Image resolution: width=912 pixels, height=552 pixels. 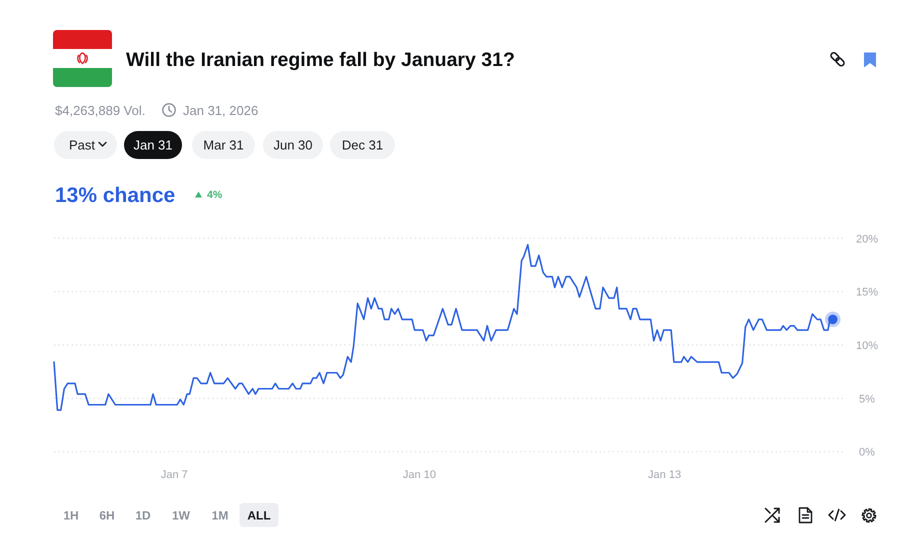 What do you see at coordinates (867, 346) in the screenshot?
I see `y-tick-label: 10%` at bounding box center [867, 346].